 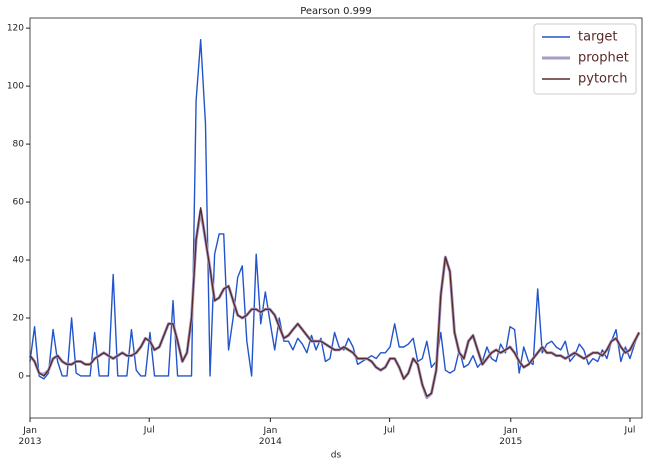 What do you see at coordinates (336, 11) in the screenshot?
I see `chart-title: Pearson 0.999` at bounding box center [336, 11].